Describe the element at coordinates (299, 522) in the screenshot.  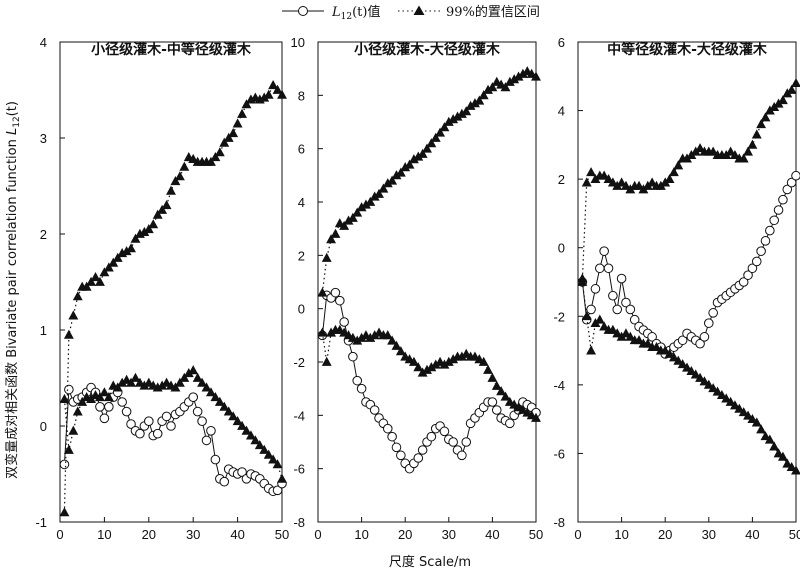
I see `y-tick-label: -8` at that location.